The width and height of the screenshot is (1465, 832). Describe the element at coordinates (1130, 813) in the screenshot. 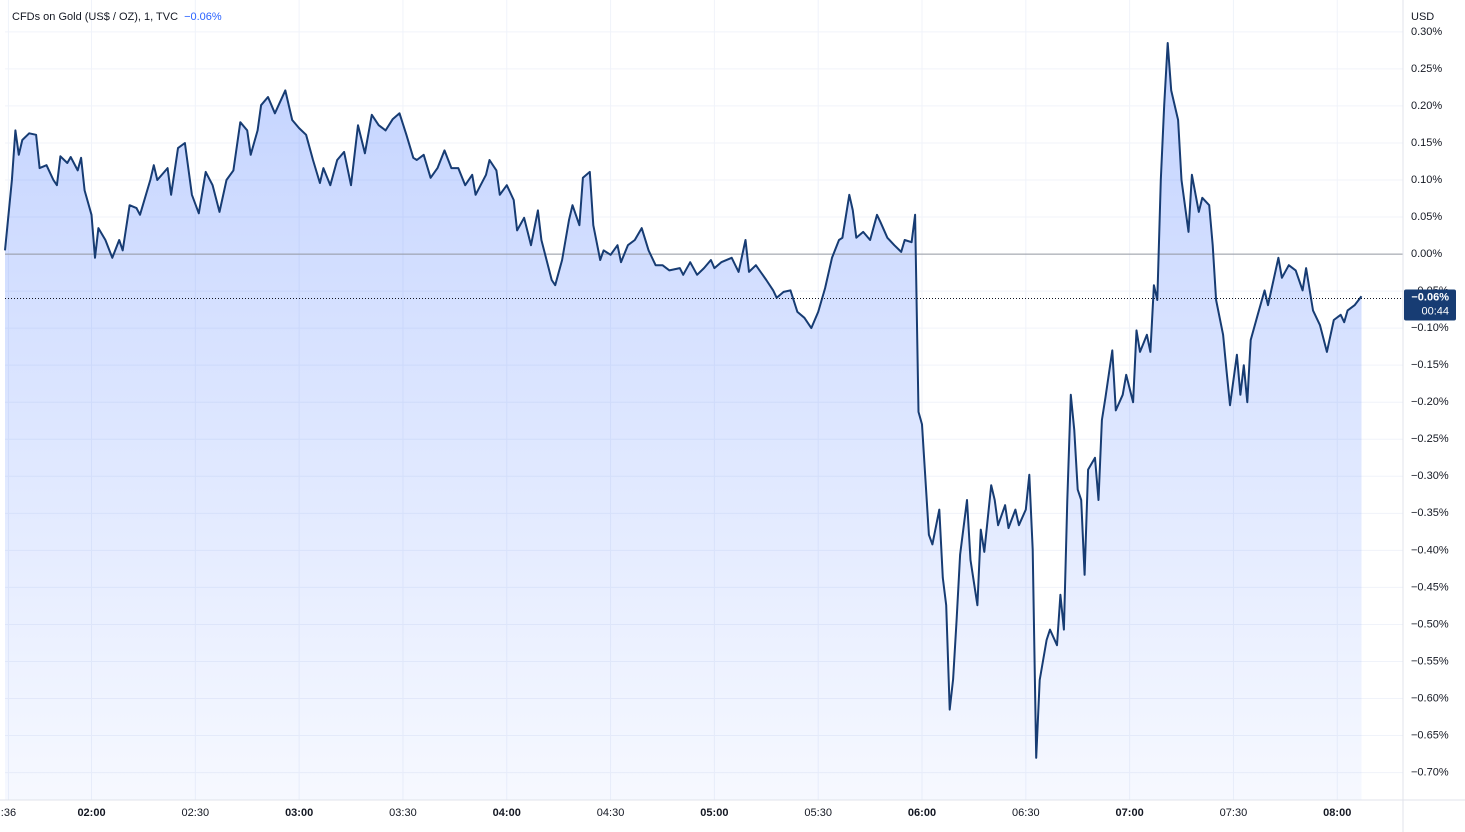

I see `x-tick-label: 07:00` at that location.